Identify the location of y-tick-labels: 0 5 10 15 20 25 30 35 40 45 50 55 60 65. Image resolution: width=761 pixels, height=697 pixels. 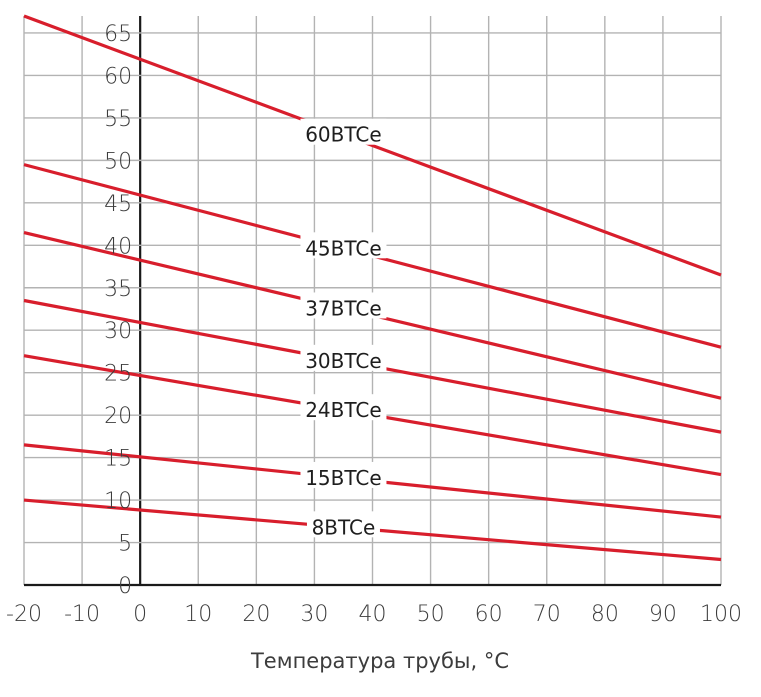
(118, 310).